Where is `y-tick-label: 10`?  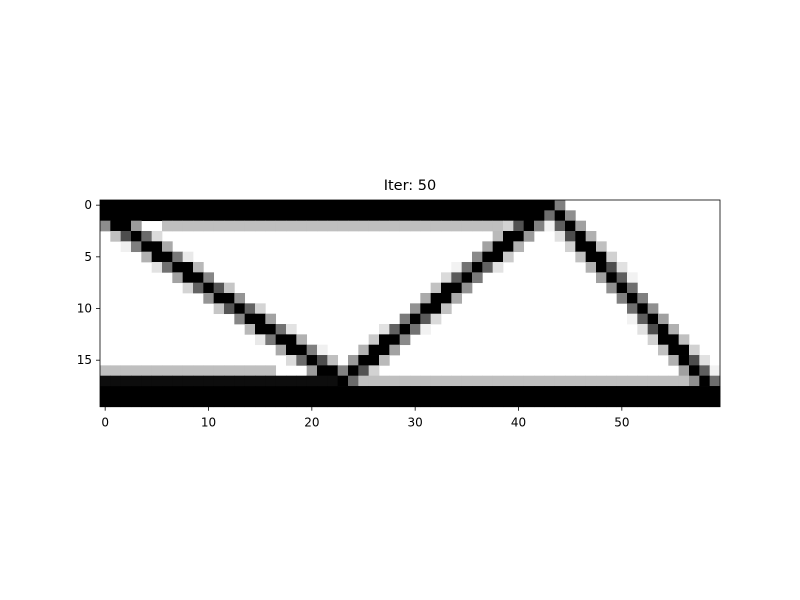 y-tick-label: 10 is located at coordinates (84, 309).